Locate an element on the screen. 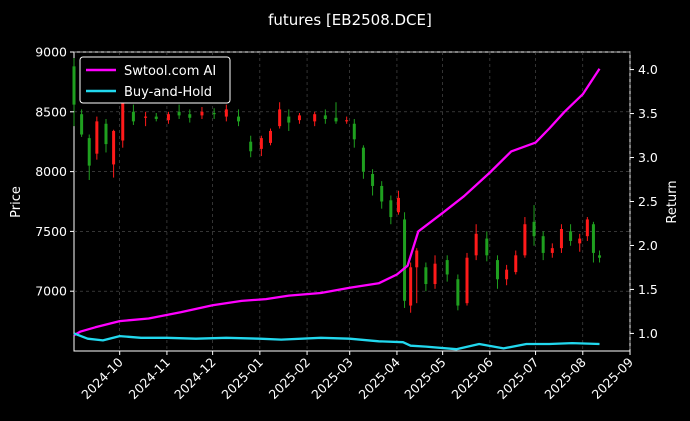 The width and height of the screenshot is (690, 421). x-tick-label: 2024-11 is located at coordinates (149, 379).